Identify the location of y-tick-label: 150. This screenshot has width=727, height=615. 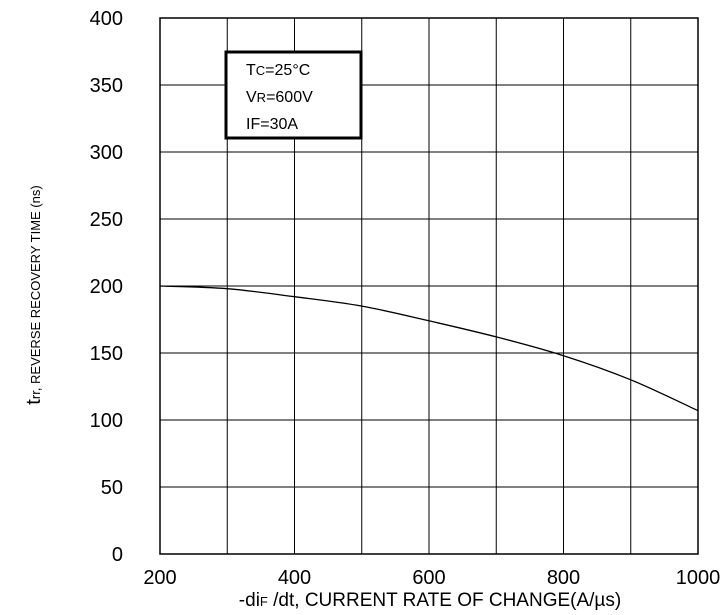
(106, 354).